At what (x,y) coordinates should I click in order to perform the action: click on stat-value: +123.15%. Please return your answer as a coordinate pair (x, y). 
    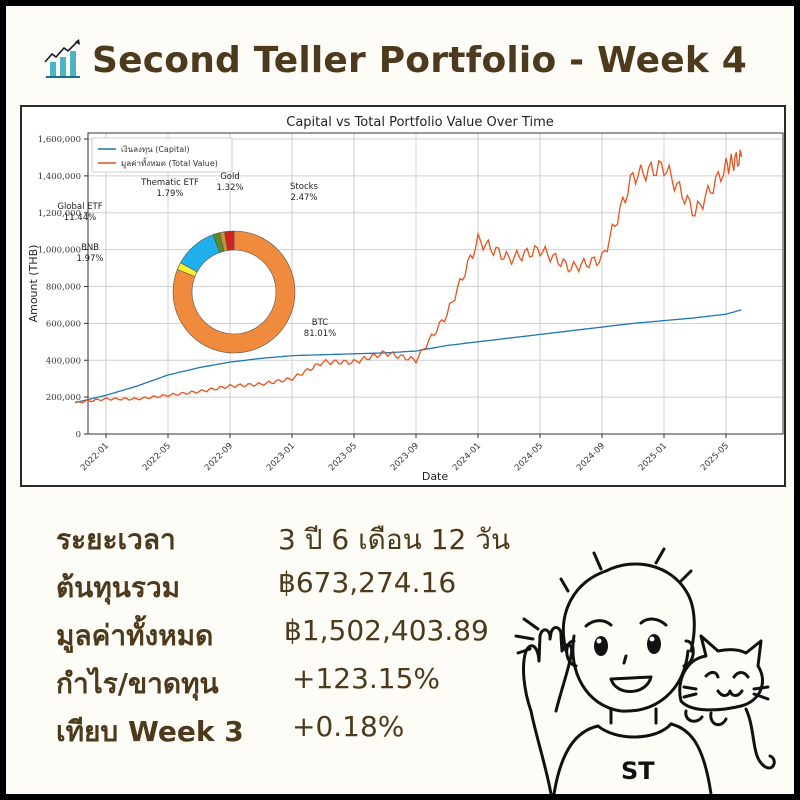
    Looking at the image, I should click on (366, 678).